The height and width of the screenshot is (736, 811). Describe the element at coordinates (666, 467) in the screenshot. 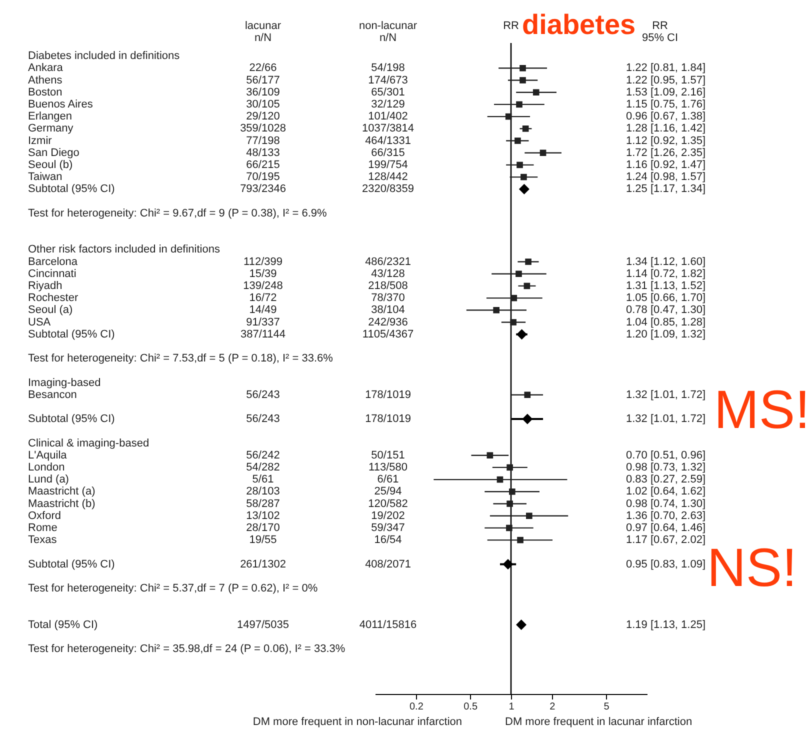

I see `data-label: 0.98 [0.73, 1.32]` at that location.